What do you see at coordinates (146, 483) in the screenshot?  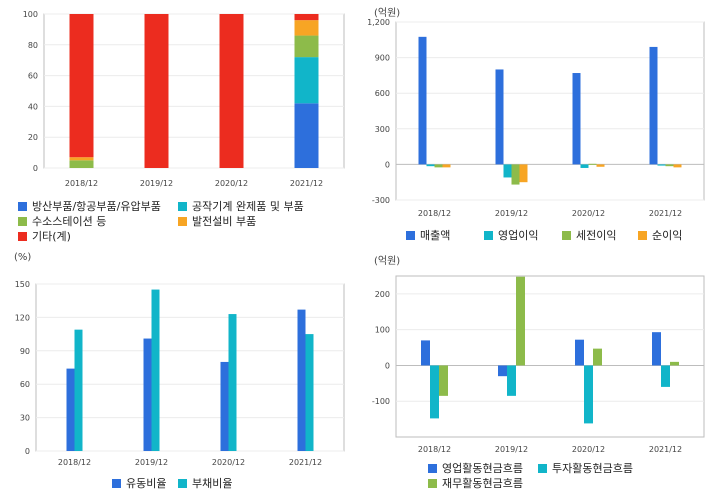 I see `legend-label: 유동비율` at bounding box center [146, 483].